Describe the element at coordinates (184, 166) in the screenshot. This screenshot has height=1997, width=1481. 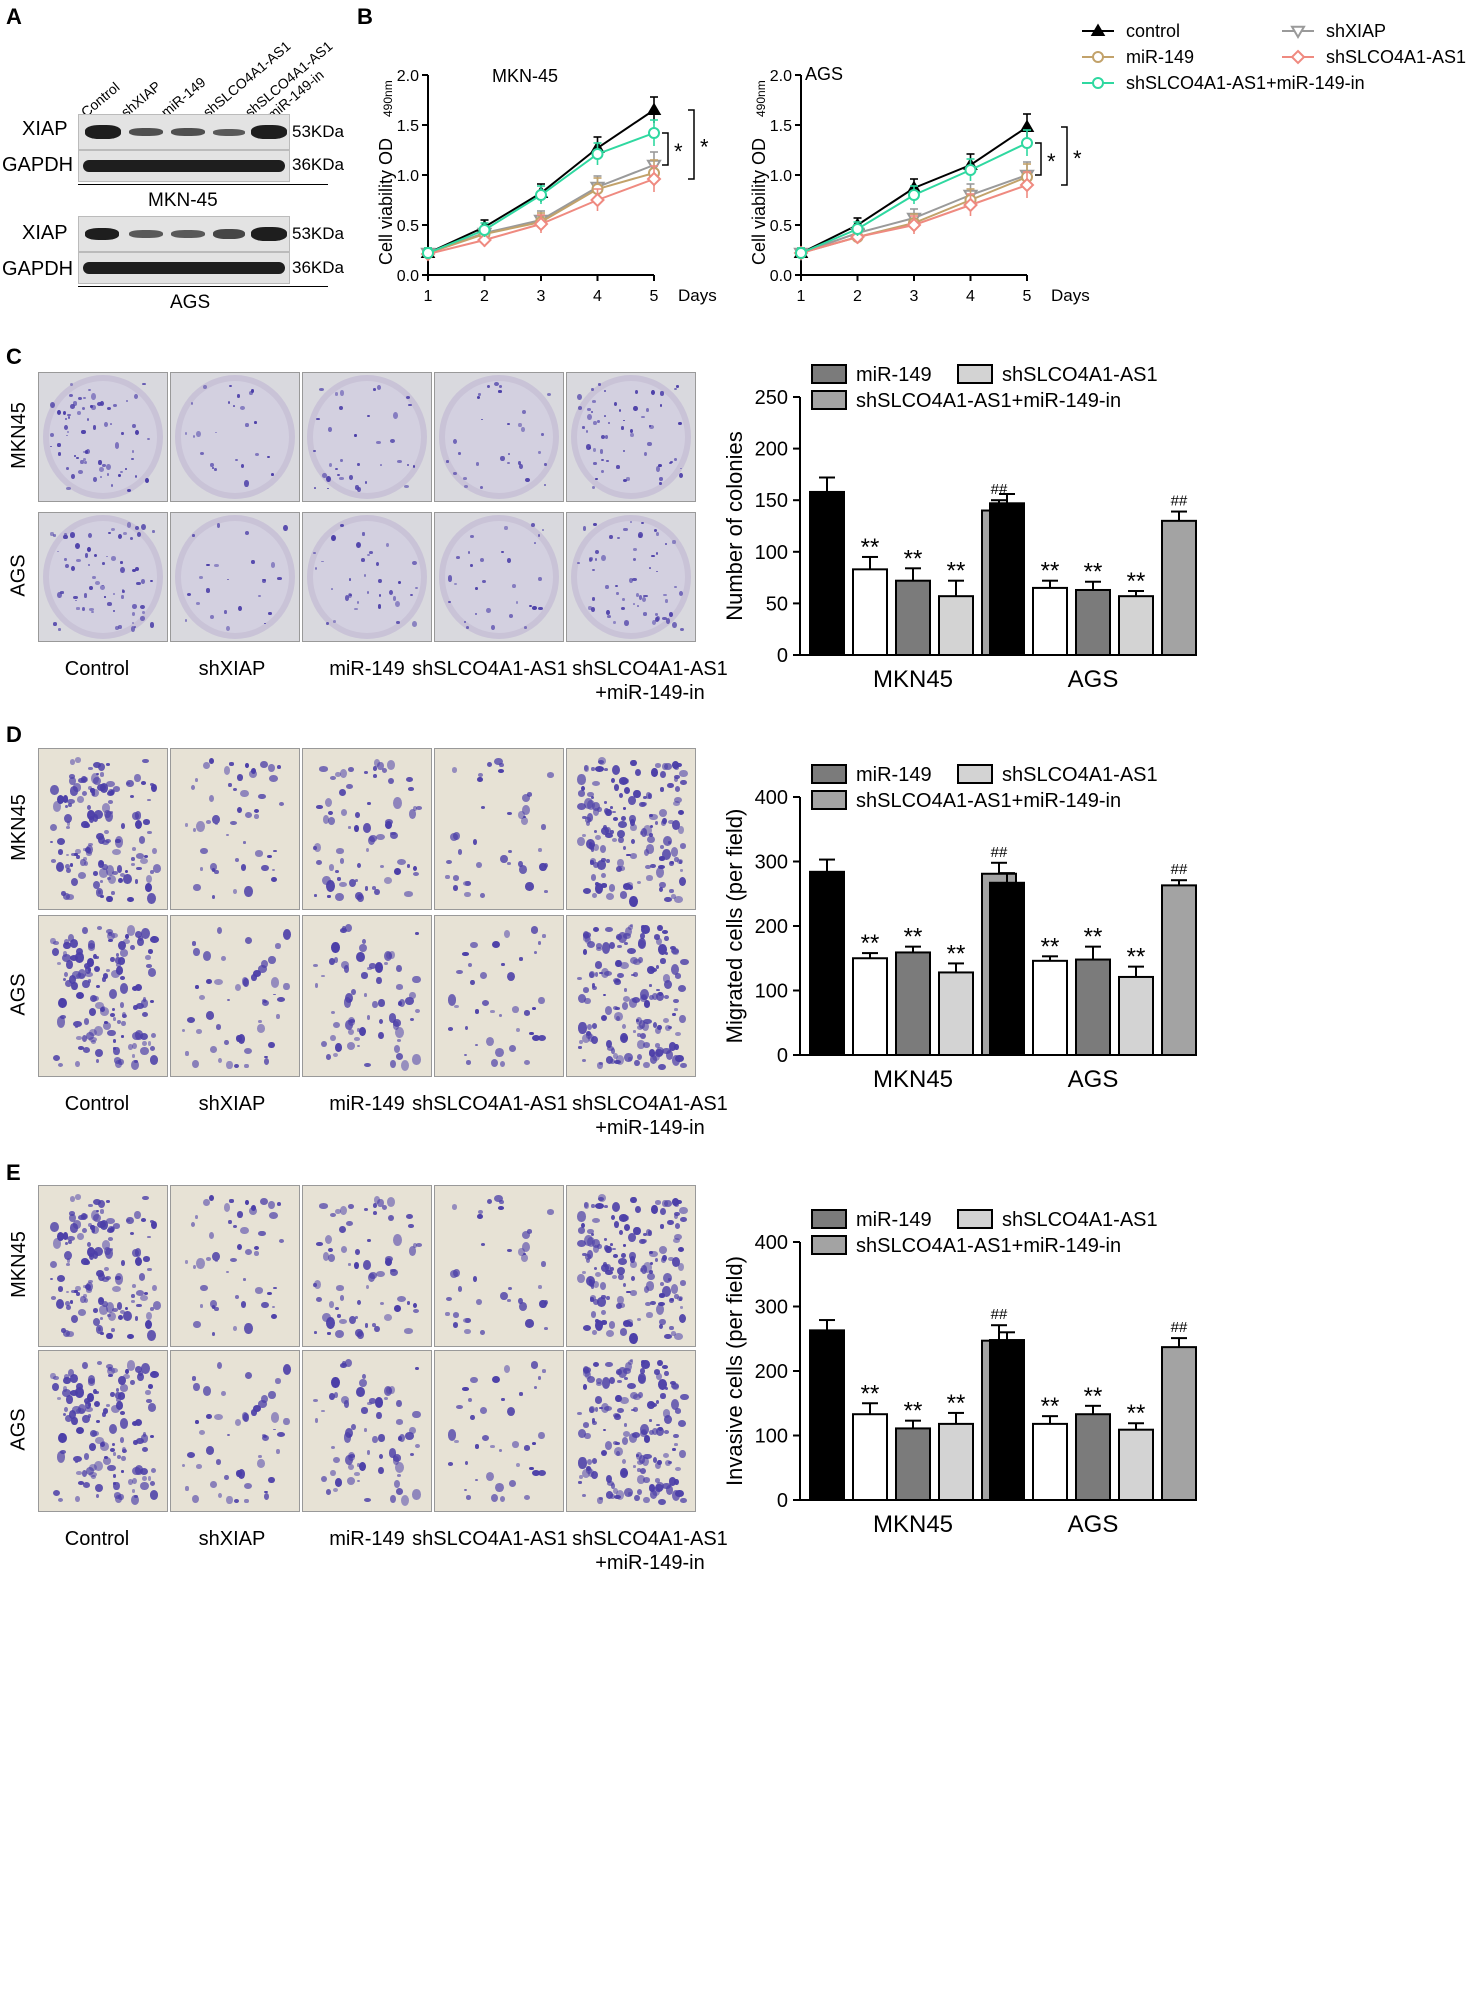
I see `blot-strip-gapdh-mkn45` at that location.